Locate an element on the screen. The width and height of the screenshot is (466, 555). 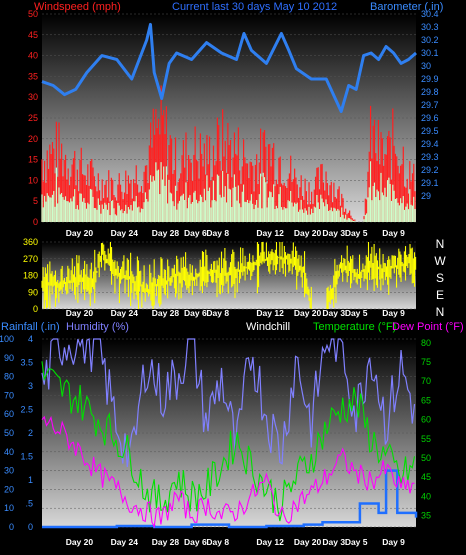
barometer-series is located at coordinates (229, 67).